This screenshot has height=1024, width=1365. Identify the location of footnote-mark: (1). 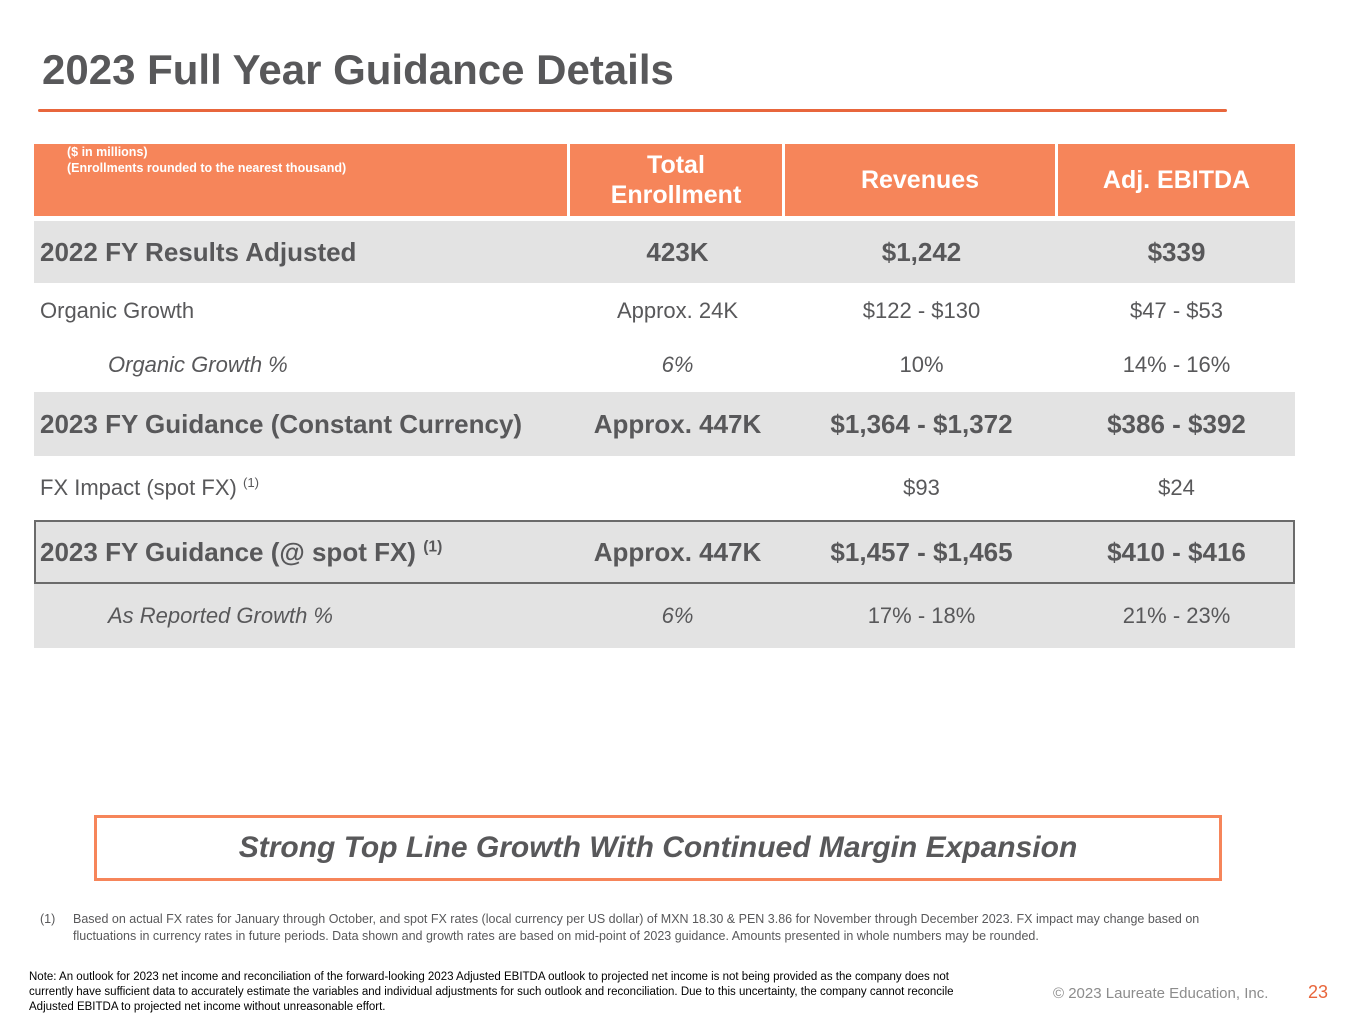
(48, 919).